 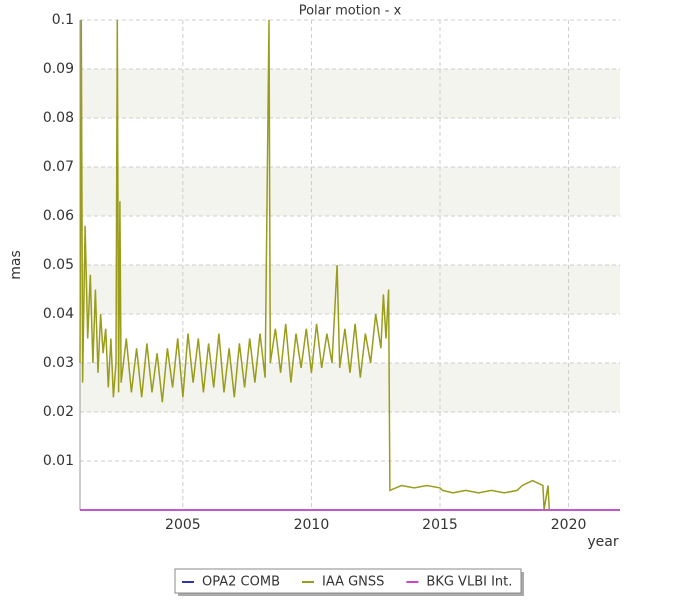 What do you see at coordinates (58, 363) in the screenshot?
I see `y-tick-label: 0.03` at bounding box center [58, 363].